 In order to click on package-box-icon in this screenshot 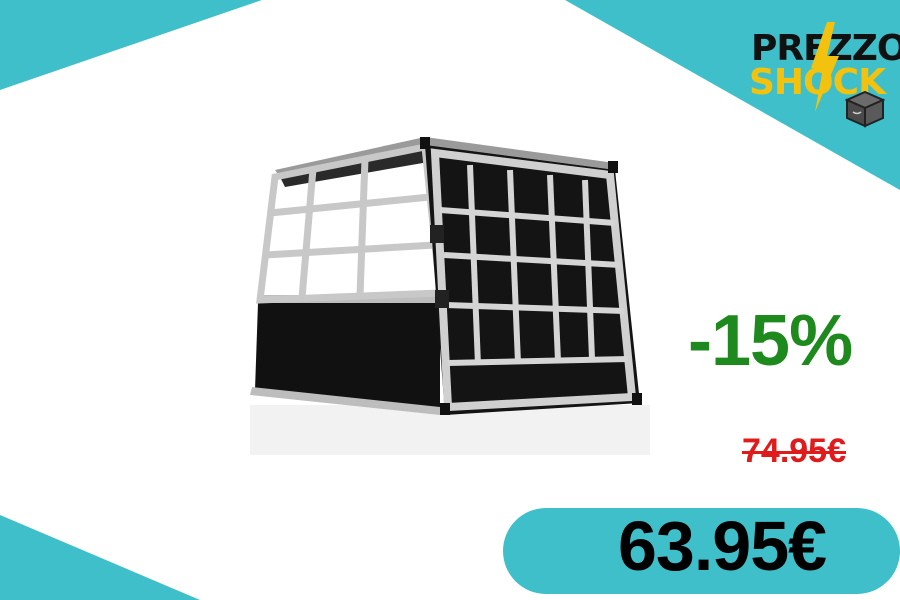, I will do `click(865, 109)`.